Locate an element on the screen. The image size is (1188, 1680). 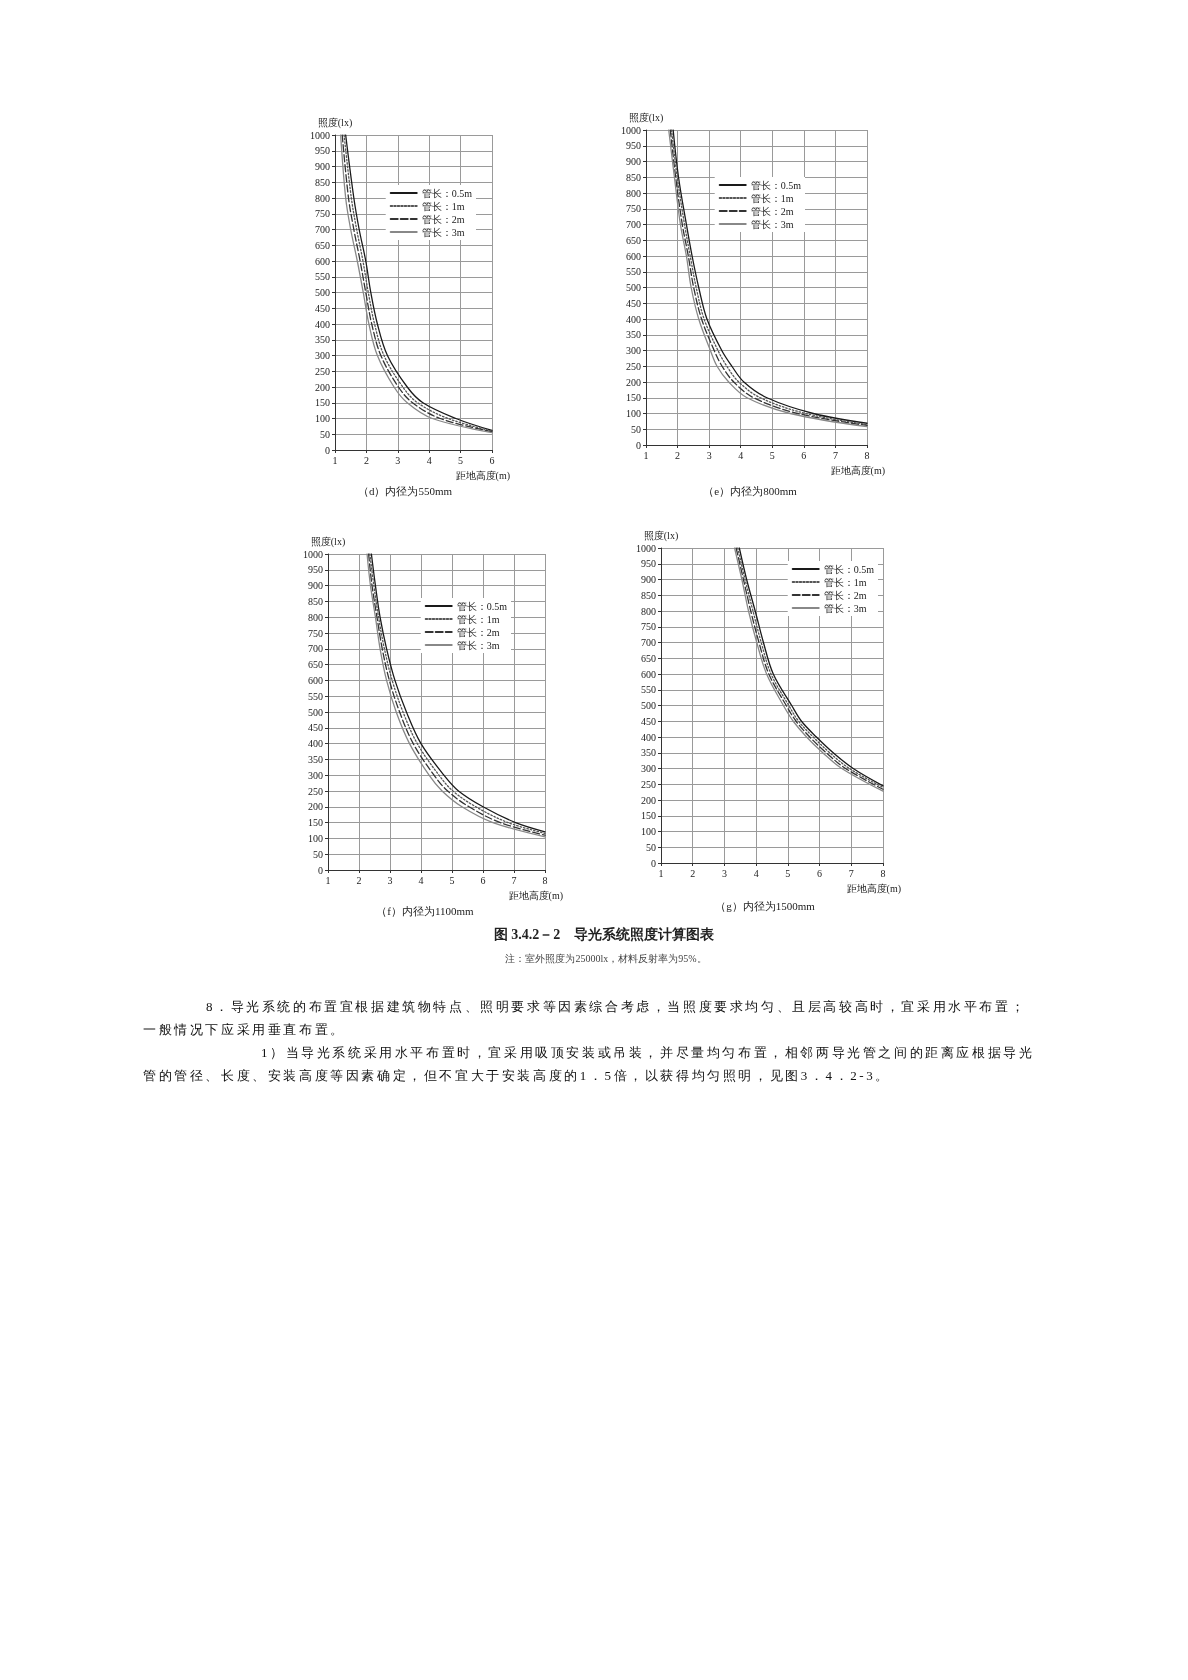
text: （g）内径为1500mm is located at coordinates (765, 905).